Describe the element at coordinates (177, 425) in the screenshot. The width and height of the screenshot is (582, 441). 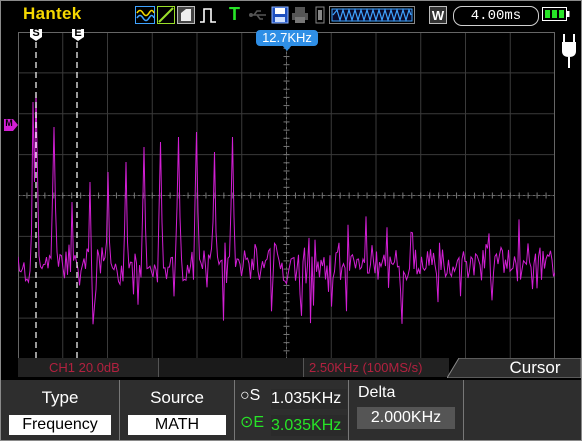
I see `source-softkey-value: MATH` at that location.